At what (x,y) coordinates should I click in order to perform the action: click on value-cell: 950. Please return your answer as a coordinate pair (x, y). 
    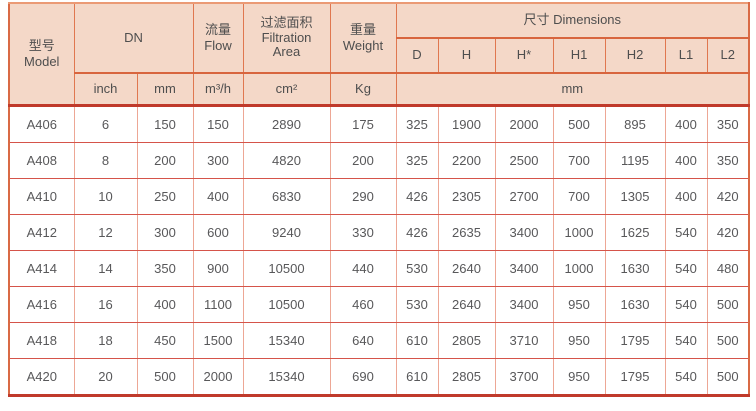
    Looking at the image, I should click on (579, 340).